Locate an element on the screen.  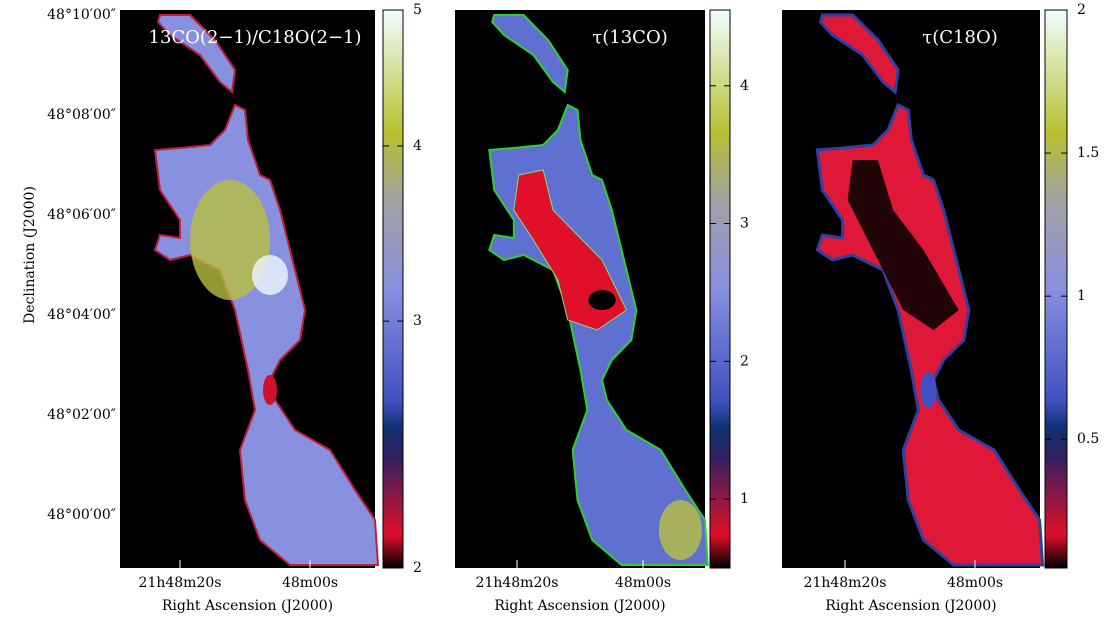
map-title: τ(13CO) is located at coordinates (629, 37).